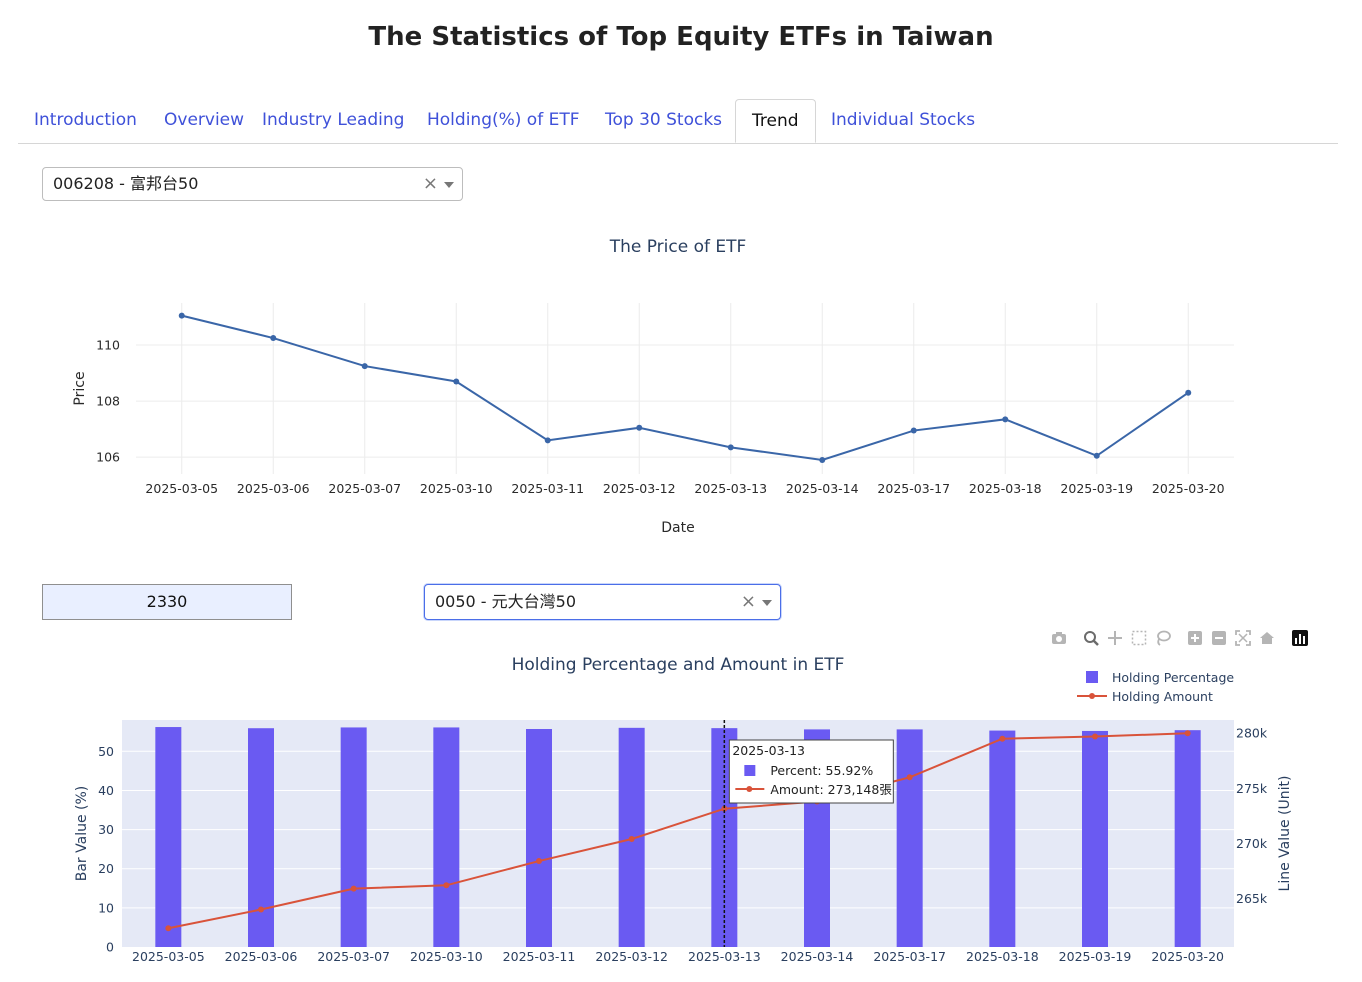  What do you see at coordinates (252, 184) in the screenshot?
I see `etf-dropdown: 006208 - 富邦台50 ×` at bounding box center [252, 184].